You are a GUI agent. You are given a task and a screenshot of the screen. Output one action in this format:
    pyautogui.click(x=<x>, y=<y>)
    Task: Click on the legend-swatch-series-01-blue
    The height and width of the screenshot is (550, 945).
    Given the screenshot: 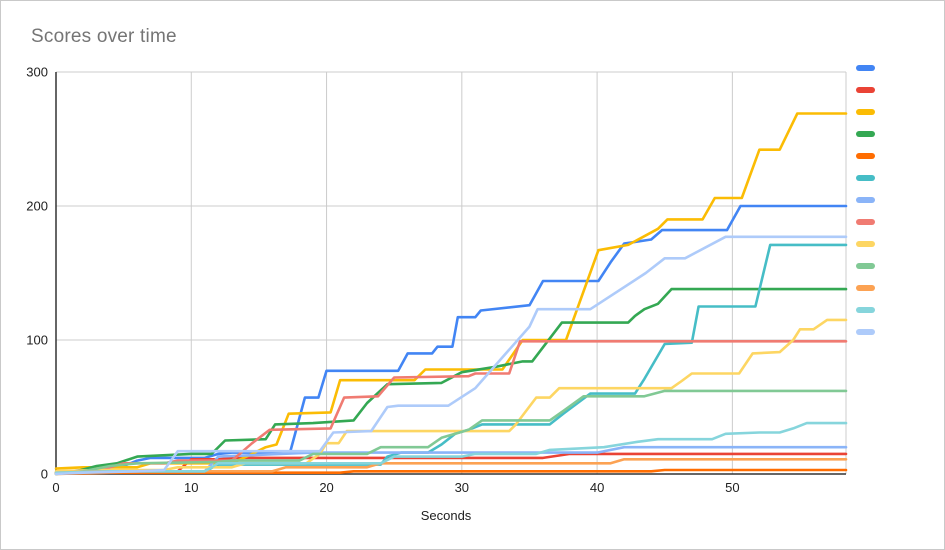 What is the action you would take?
    pyautogui.click(x=865, y=68)
    